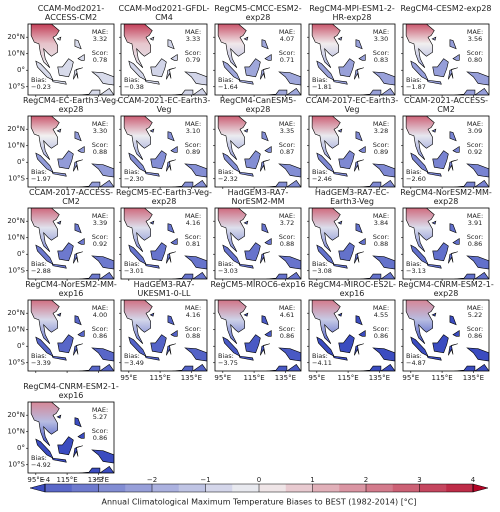 This screenshot has width=500, height=512. Describe the element at coordinates (475, 39) in the screenshot. I see `mae-value: 3.56` at that location.